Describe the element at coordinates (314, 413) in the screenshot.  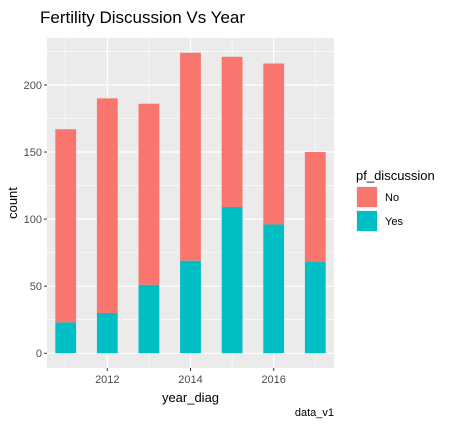
I see `chart-caption: data_v1` at that location.